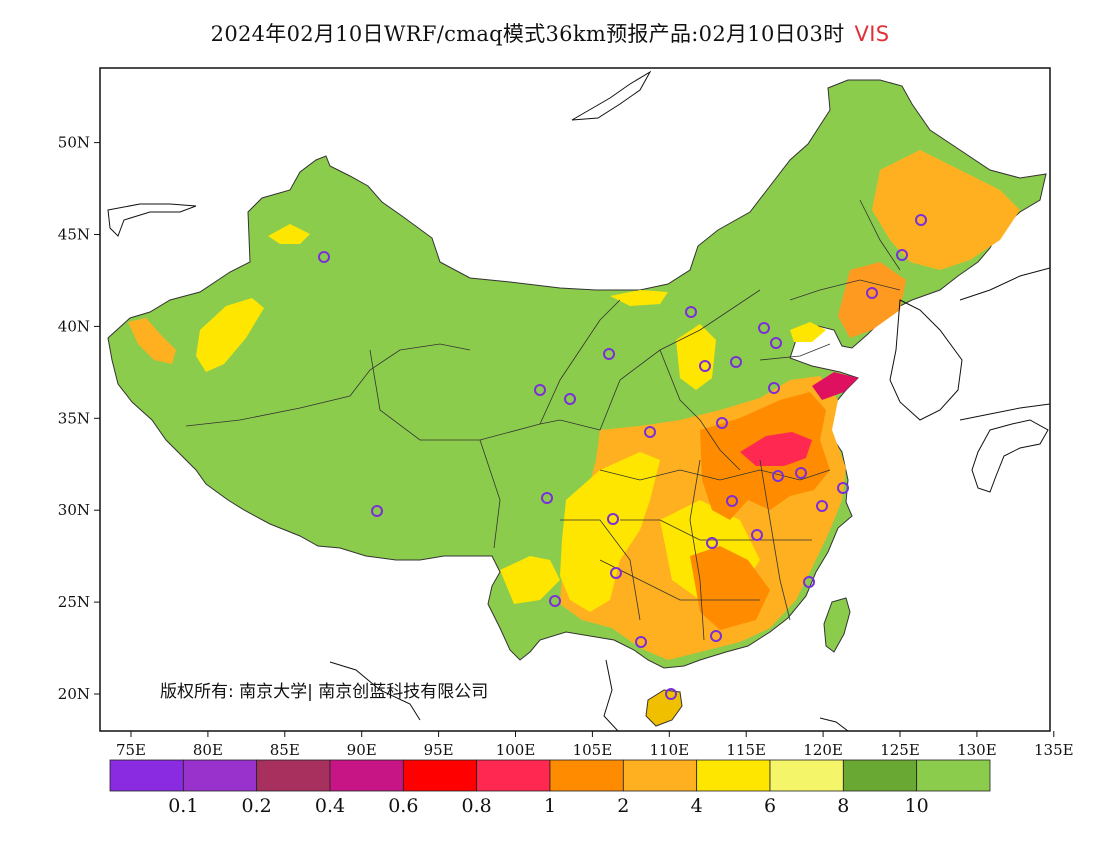 The width and height of the screenshot is (1100, 850). Describe the element at coordinates (593, 750) in the screenshot. I see `lon-tick-label: 105E` at that location.